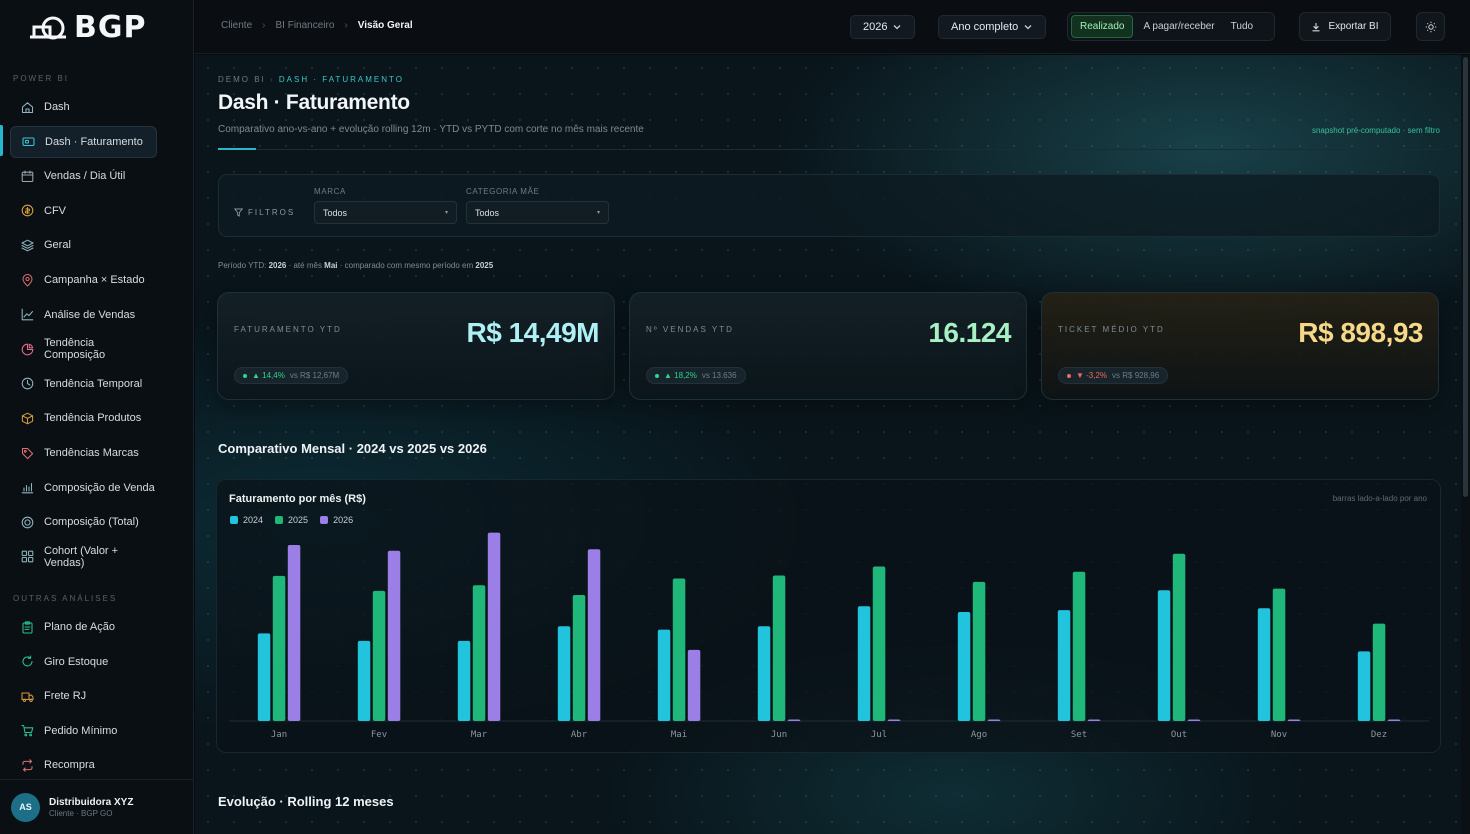  What do you see at coordinates (882, 27) in the screenshot?
I see `year-select: 2026` at bounding box center [882, 27].